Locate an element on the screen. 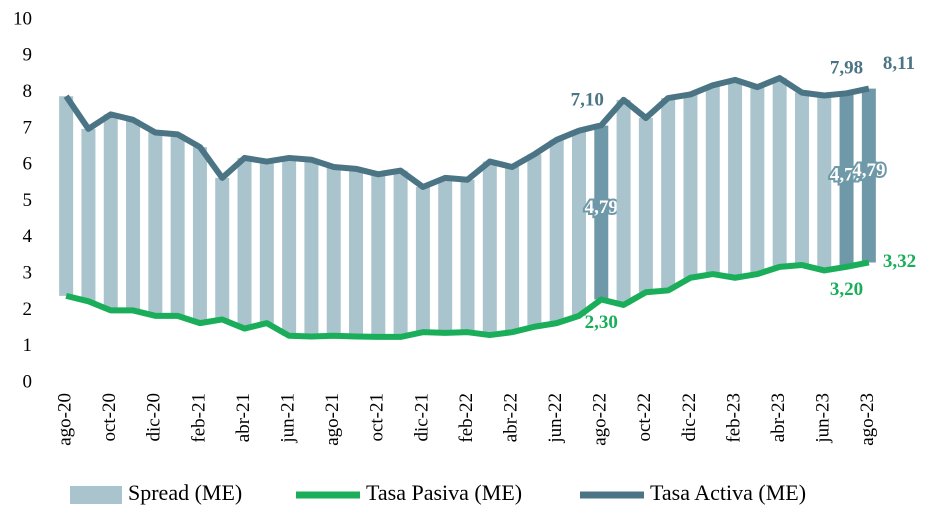 The width and height of the screenshot is (930, 513). x-tick-label: oct-22 is located at coordinates (644, 417).